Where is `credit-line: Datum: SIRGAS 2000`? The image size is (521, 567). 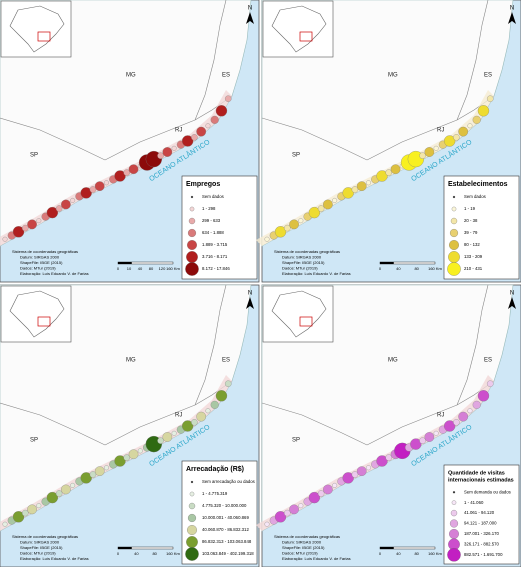
credit-line: Datum: SIRGAS 2000 is located at coordinates (302, 257).